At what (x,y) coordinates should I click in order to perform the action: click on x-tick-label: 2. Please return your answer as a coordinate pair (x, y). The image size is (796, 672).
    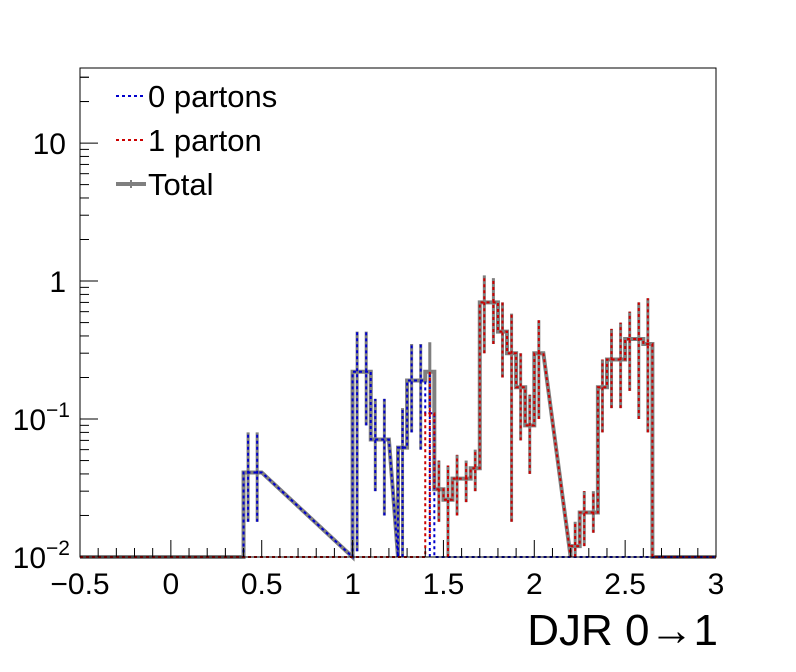
    Looking at the image, I should click on (534, 584).